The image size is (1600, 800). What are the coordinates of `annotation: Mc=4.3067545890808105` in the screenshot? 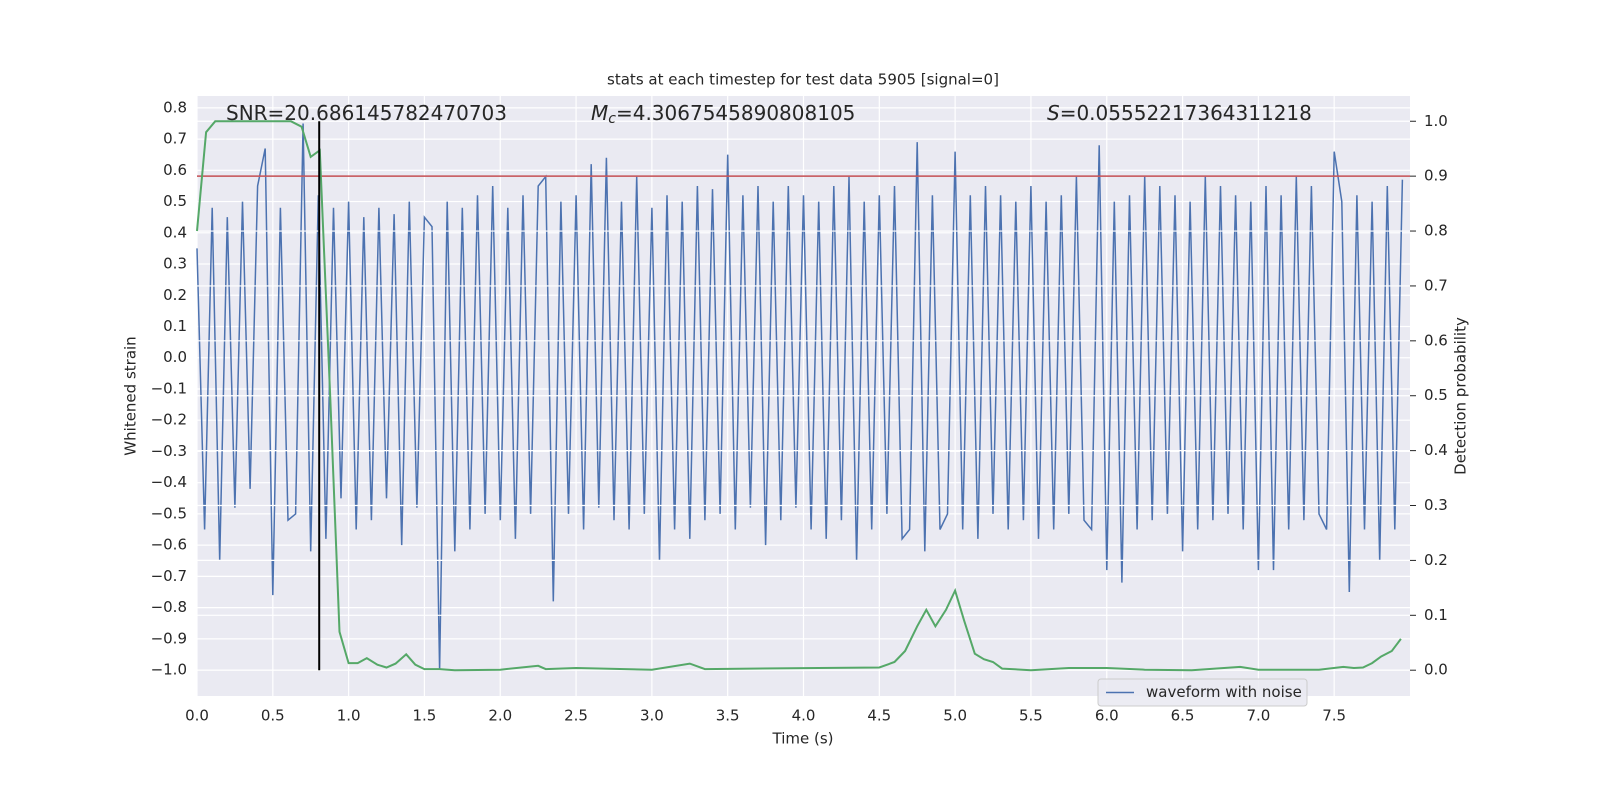 It's located at (723, 114).